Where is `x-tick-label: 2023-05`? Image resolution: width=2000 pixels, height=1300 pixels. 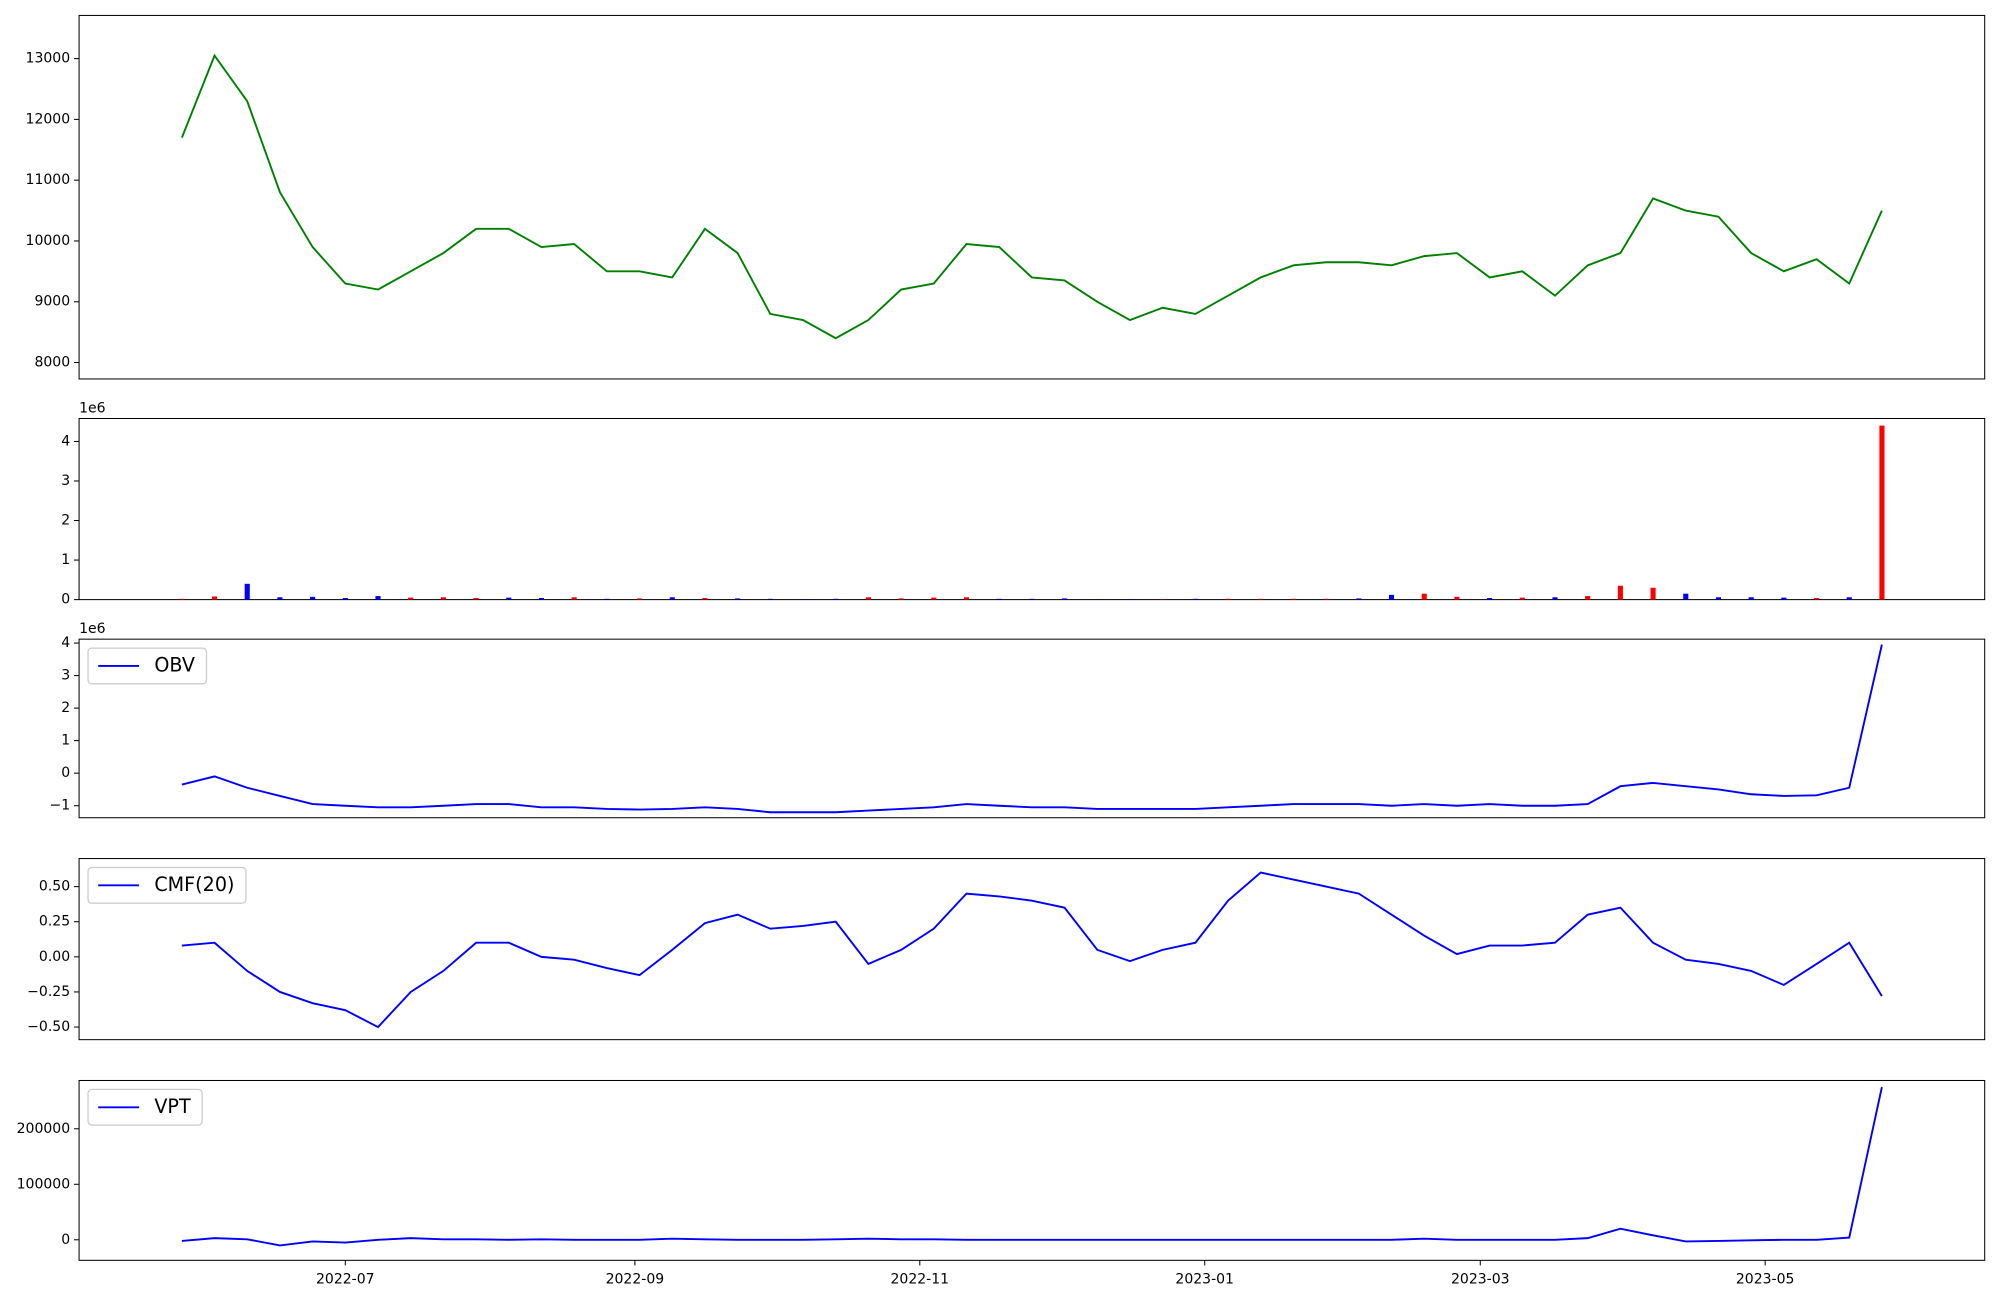 x-tick-label: 2023-05 is located at coordinates (1765, 1279).